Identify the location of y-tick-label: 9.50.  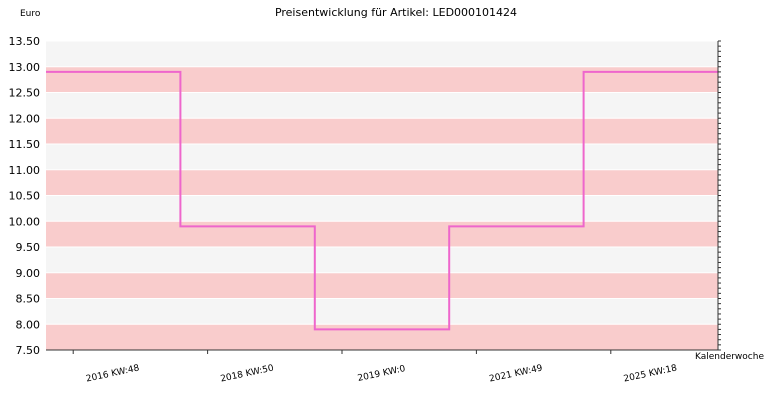
(28, 247).